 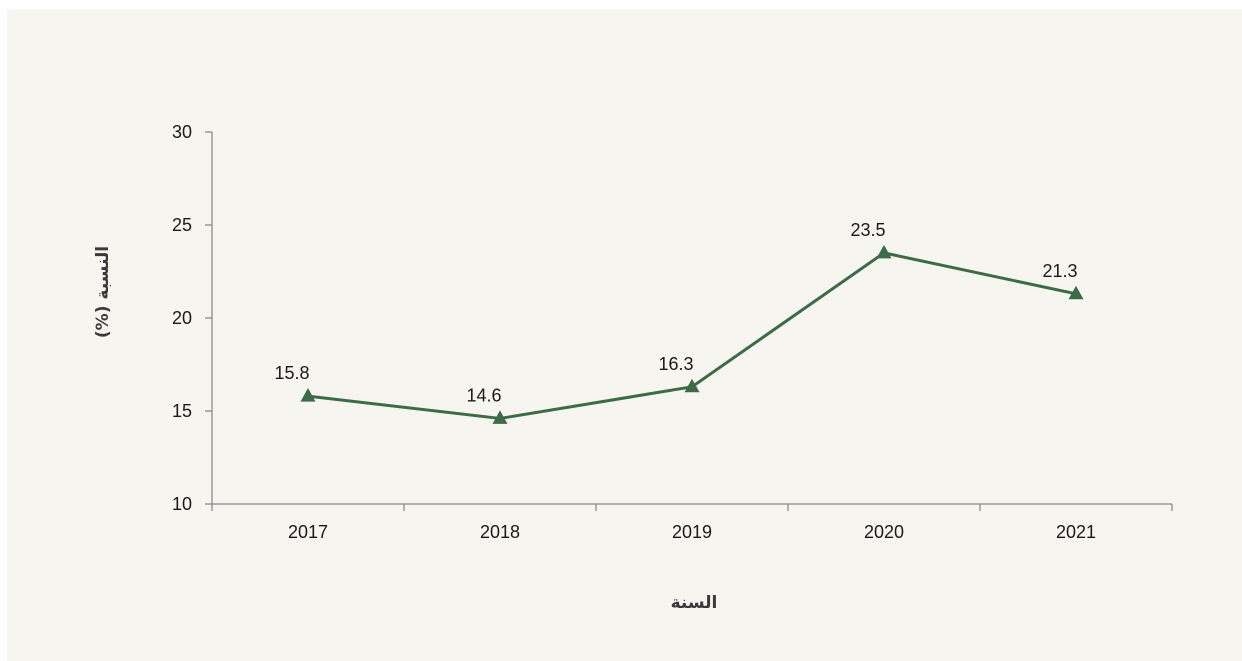 What do you see at coordinates (884, 532) in the screenshot?
I see `x-tick-label: 2020` at bounding box center [884, 532].